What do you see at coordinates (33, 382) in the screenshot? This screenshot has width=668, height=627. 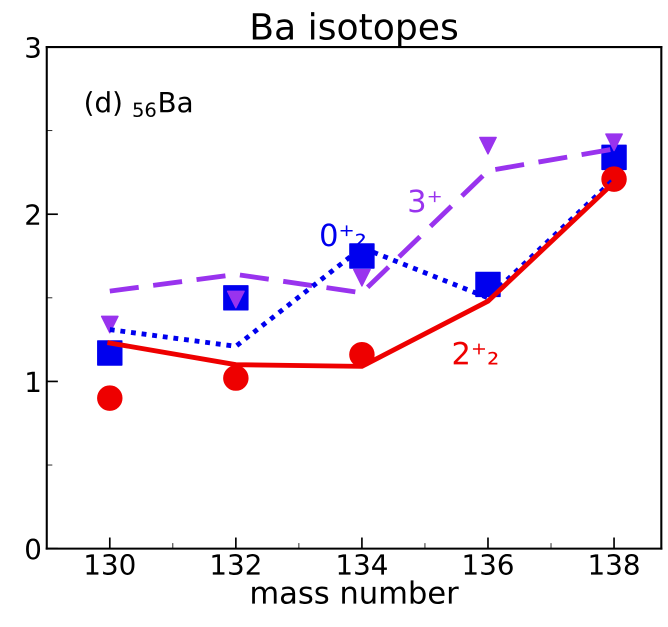 I see `y-tick-label: 1` at bounding box center [33, 382].